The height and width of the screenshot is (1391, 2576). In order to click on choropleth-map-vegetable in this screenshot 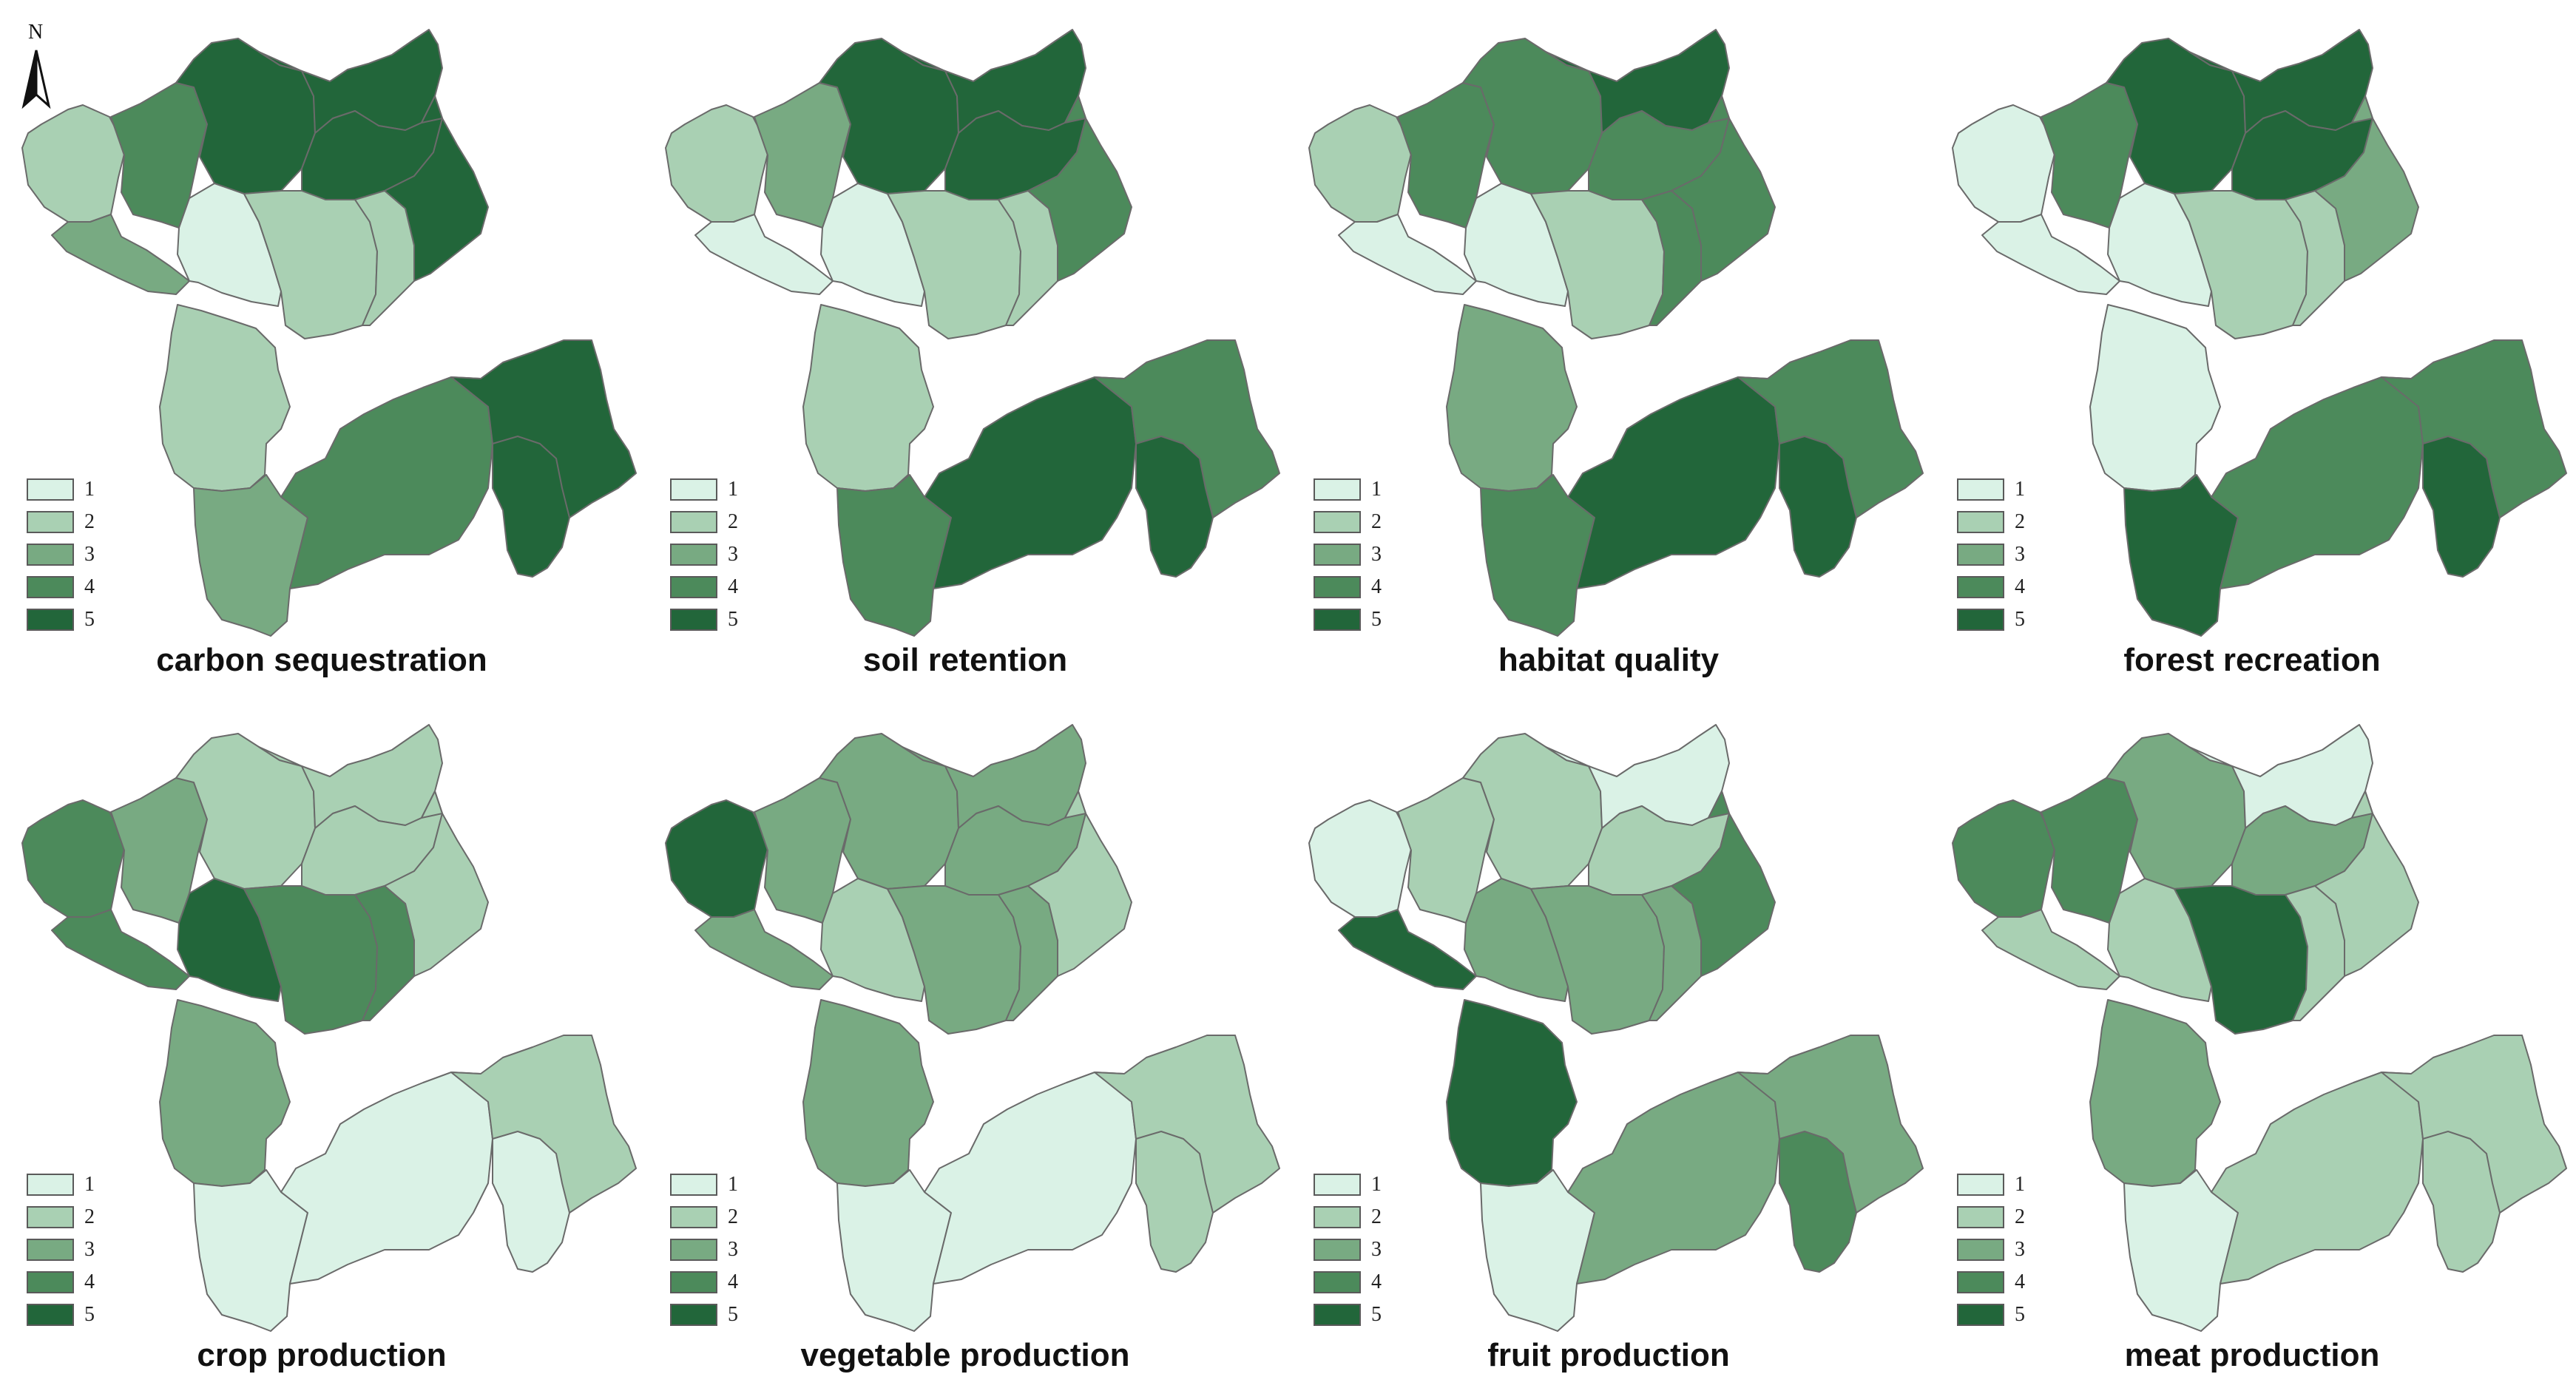, I will do `click(972, 1028)`.